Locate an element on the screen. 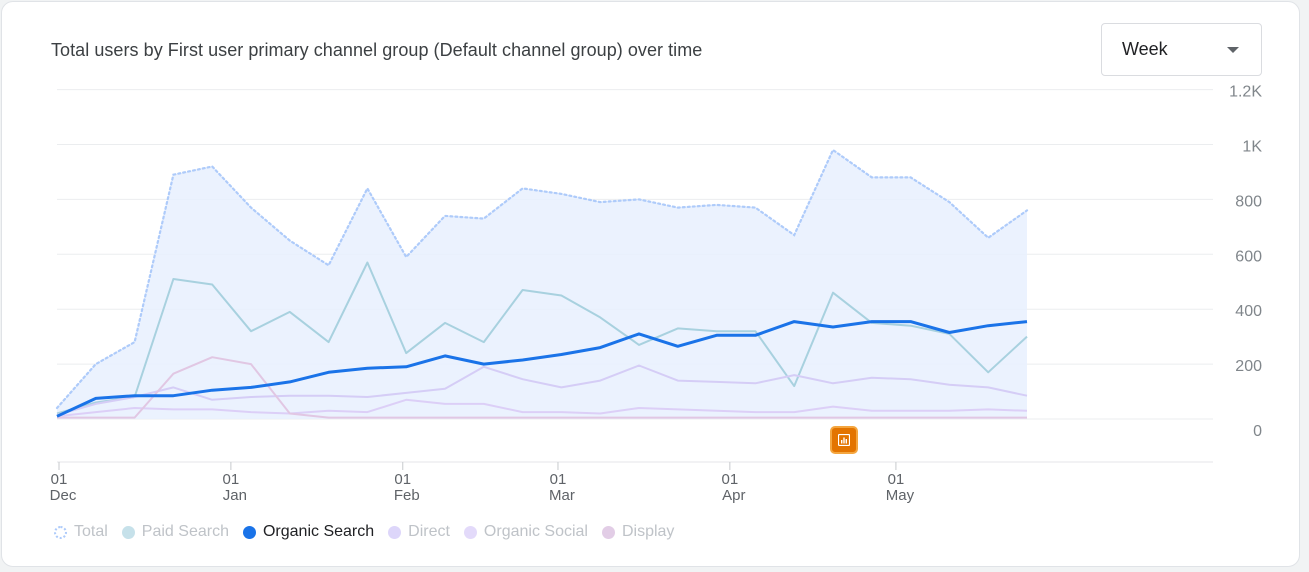  x-tick-month: Apr is located at coordinates (733, 495).